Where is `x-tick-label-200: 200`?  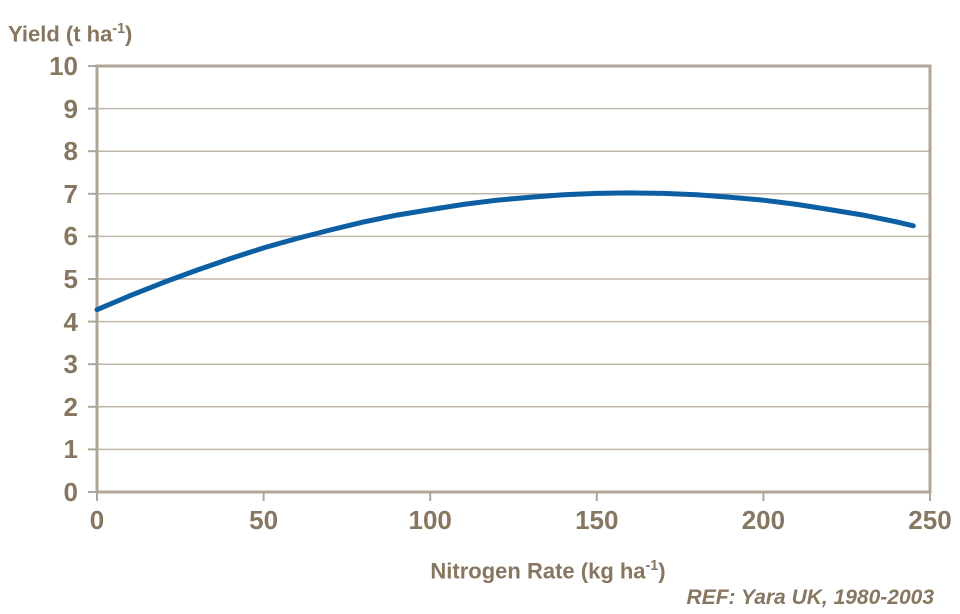
x-tick-label-200: 200 is located at coordinates (763, 520).